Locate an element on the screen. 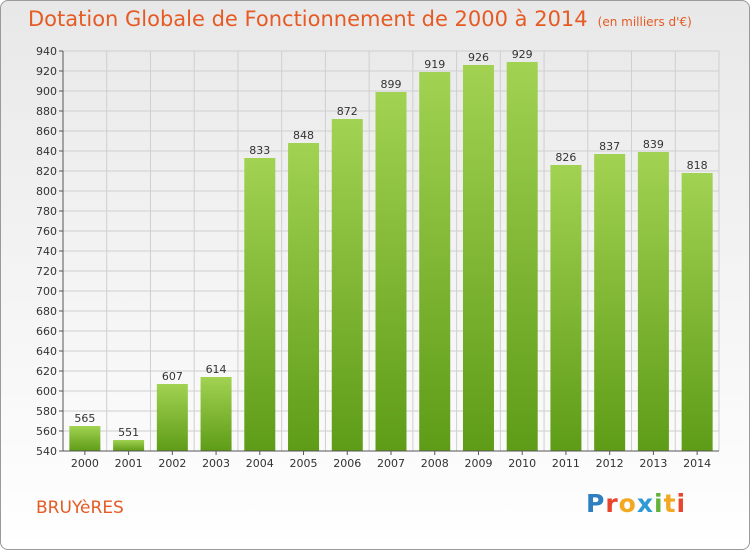 Image resolution: width=750 pixels, height=550 pixels. logo-letter: x is located at coordinates (645, 503).